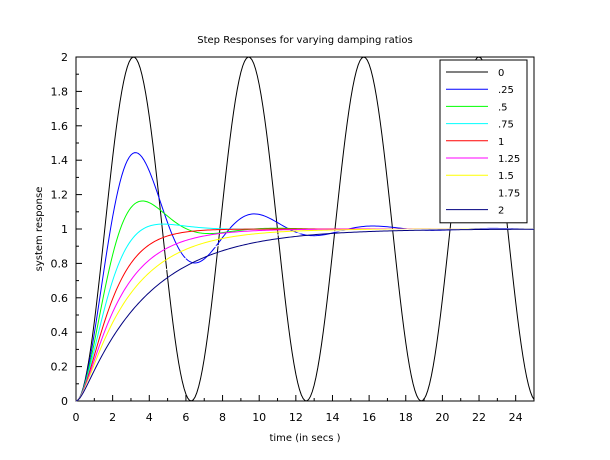 Image resolution: width=610 pixels, height=460 pixels. What do you see at coordinates (406, 417) in the screenshot?
I see `x-tick-label: 18` at bounding box center [406, 417].